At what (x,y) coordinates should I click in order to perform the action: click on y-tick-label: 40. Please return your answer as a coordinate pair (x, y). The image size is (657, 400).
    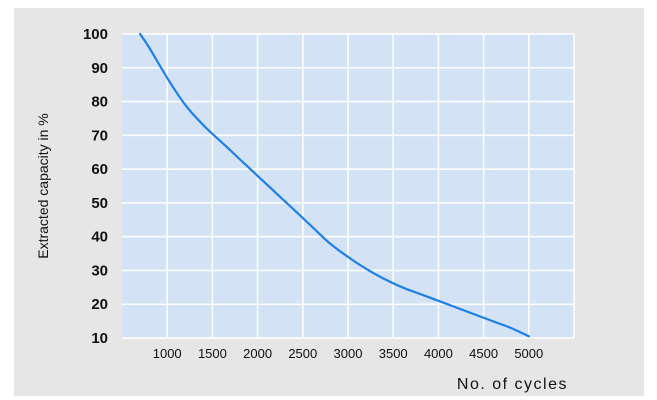
    Looking at the image, I should click on (99, 237).